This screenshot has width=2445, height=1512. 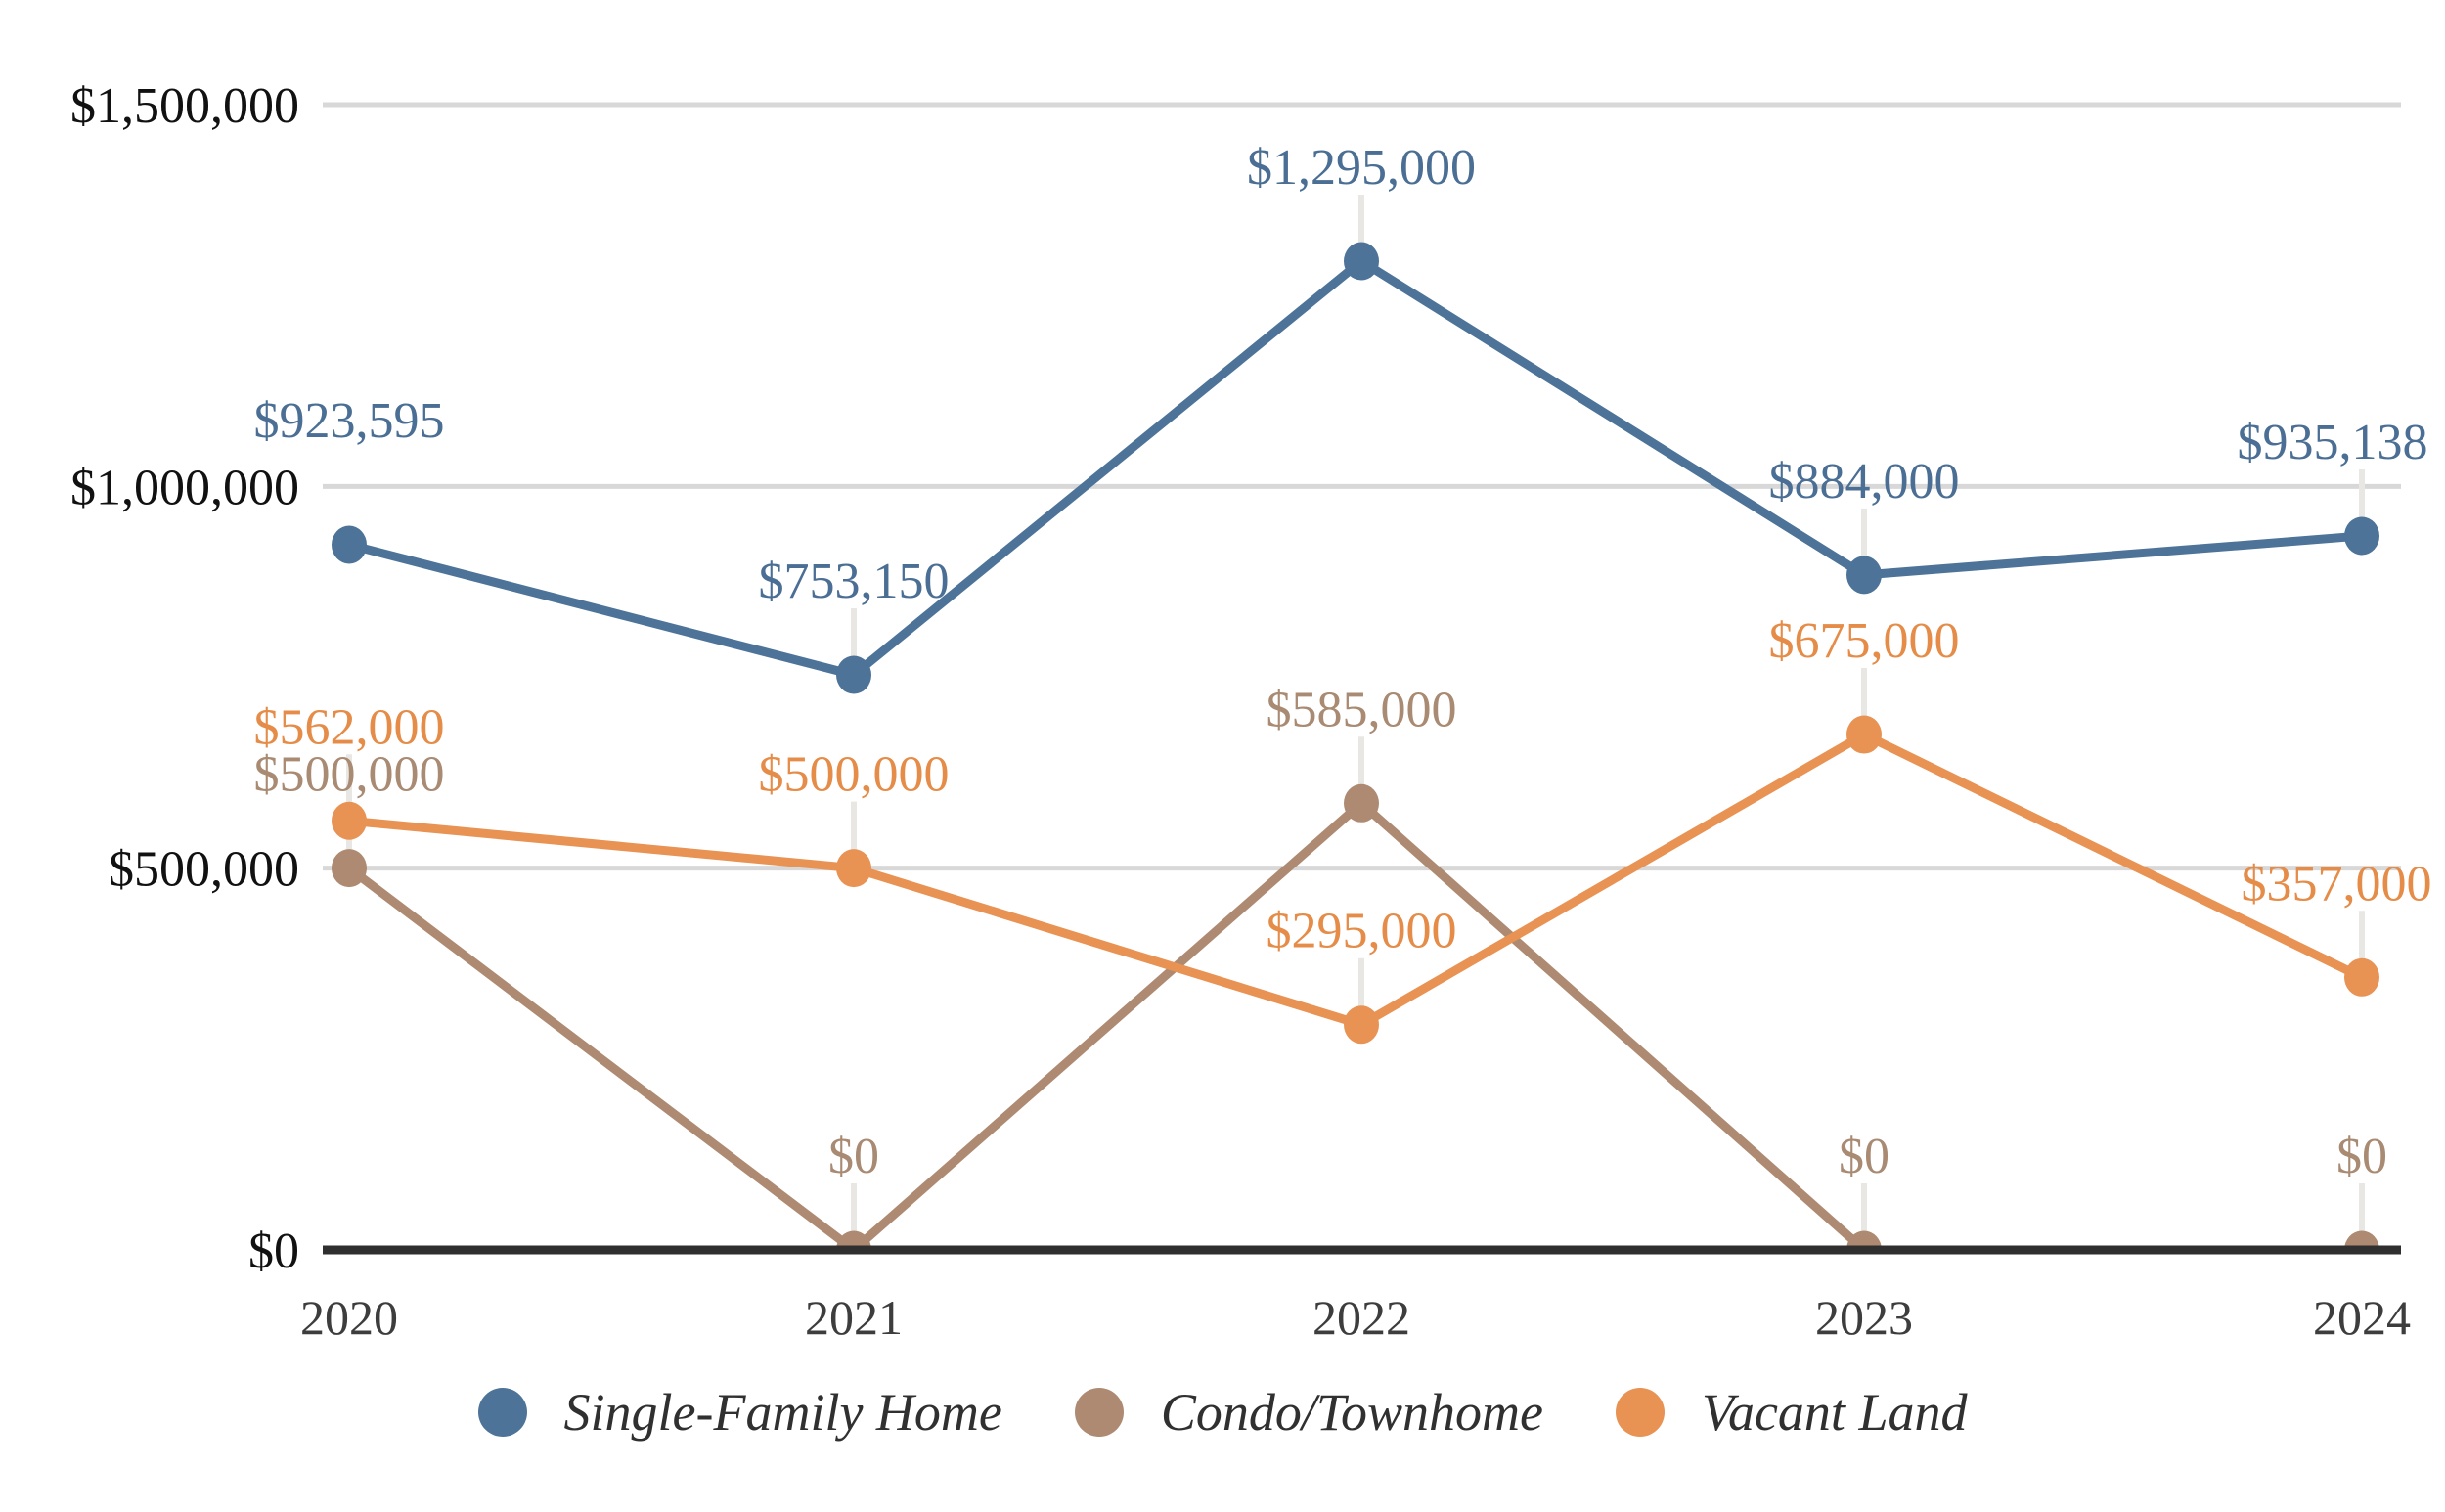 I want to click on data-label: $562,000, so click(x=349, y=727).